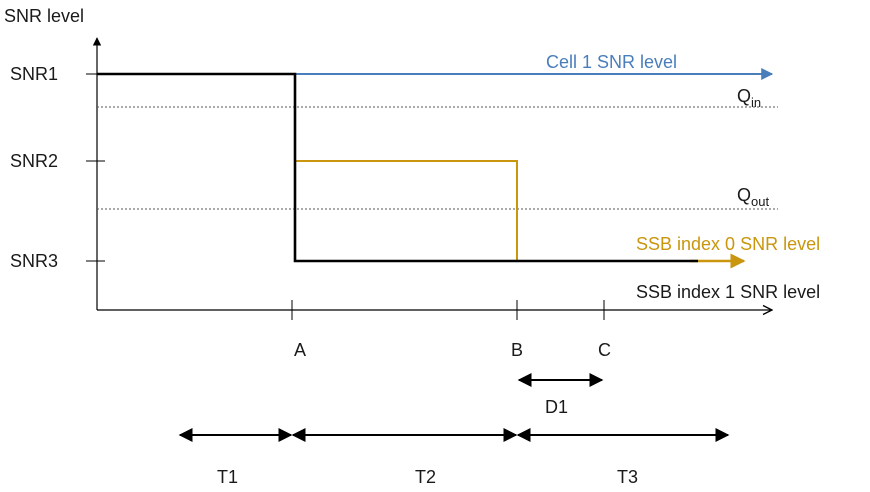 Image resolution: width=870 pixels, height=492 pixels. What do you see at coordinates (627, 477) in the screenshot?
I see `t3-label: T3` at bounding box center [627, 477].